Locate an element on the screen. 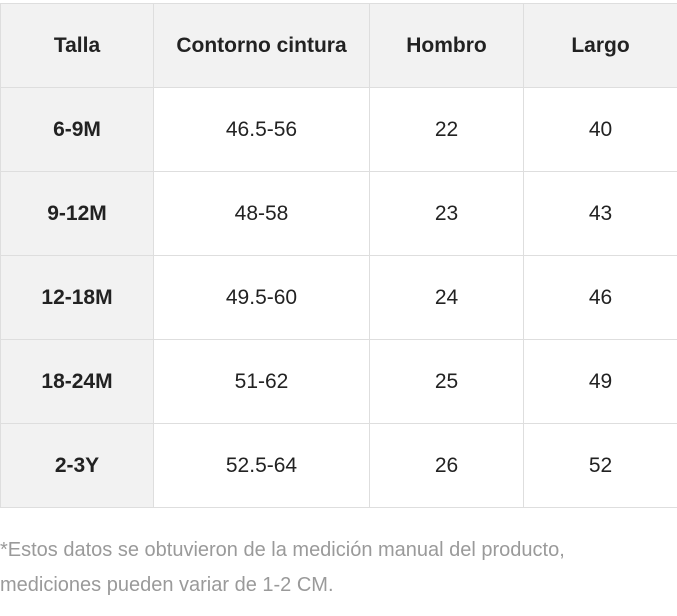 The height and width of the screenshot is (616, 677). table-row: 2-3Y 52.5-64 26 52 is located at coordinates (338, 465).